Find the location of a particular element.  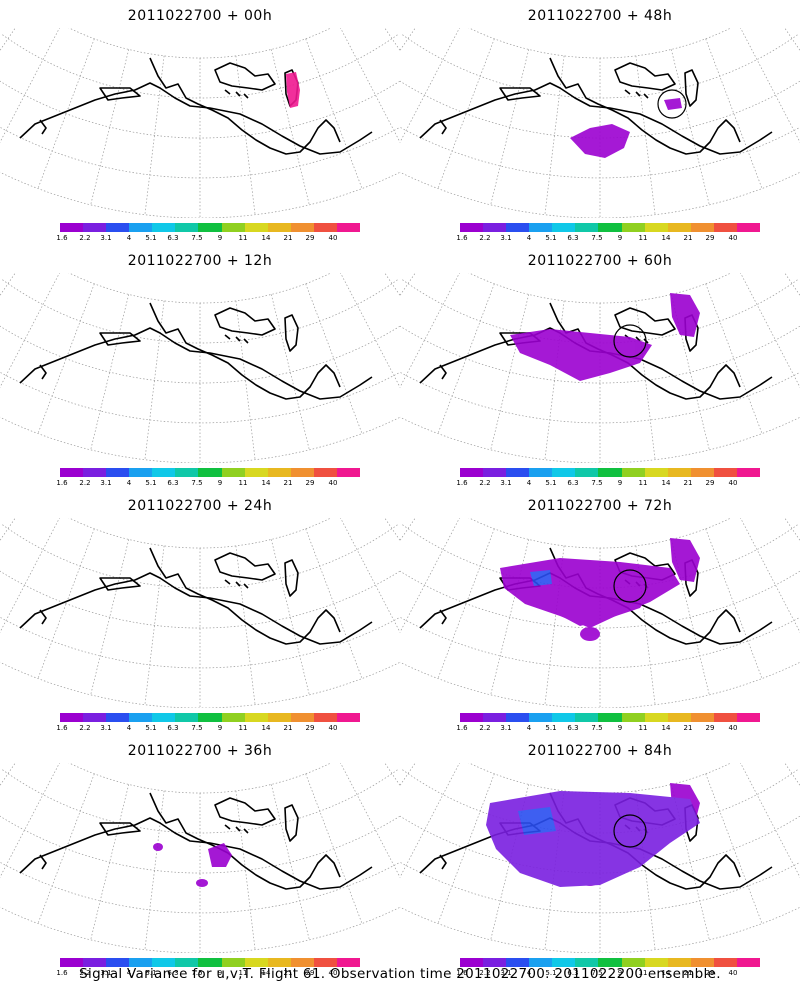

panel-title: 2011022700 + 48h is located at coordinates (600, 16).